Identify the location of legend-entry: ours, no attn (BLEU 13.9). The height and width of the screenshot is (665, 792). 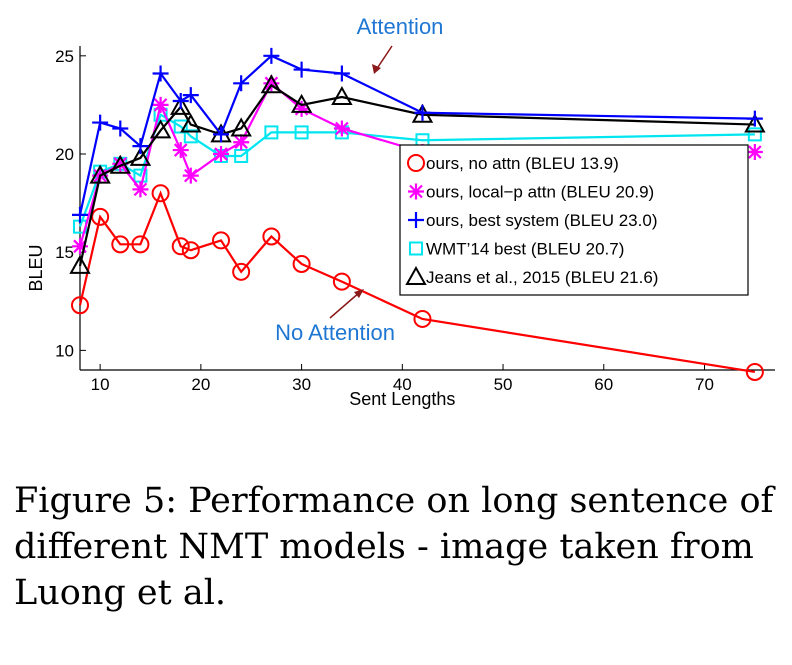
(522, 163).